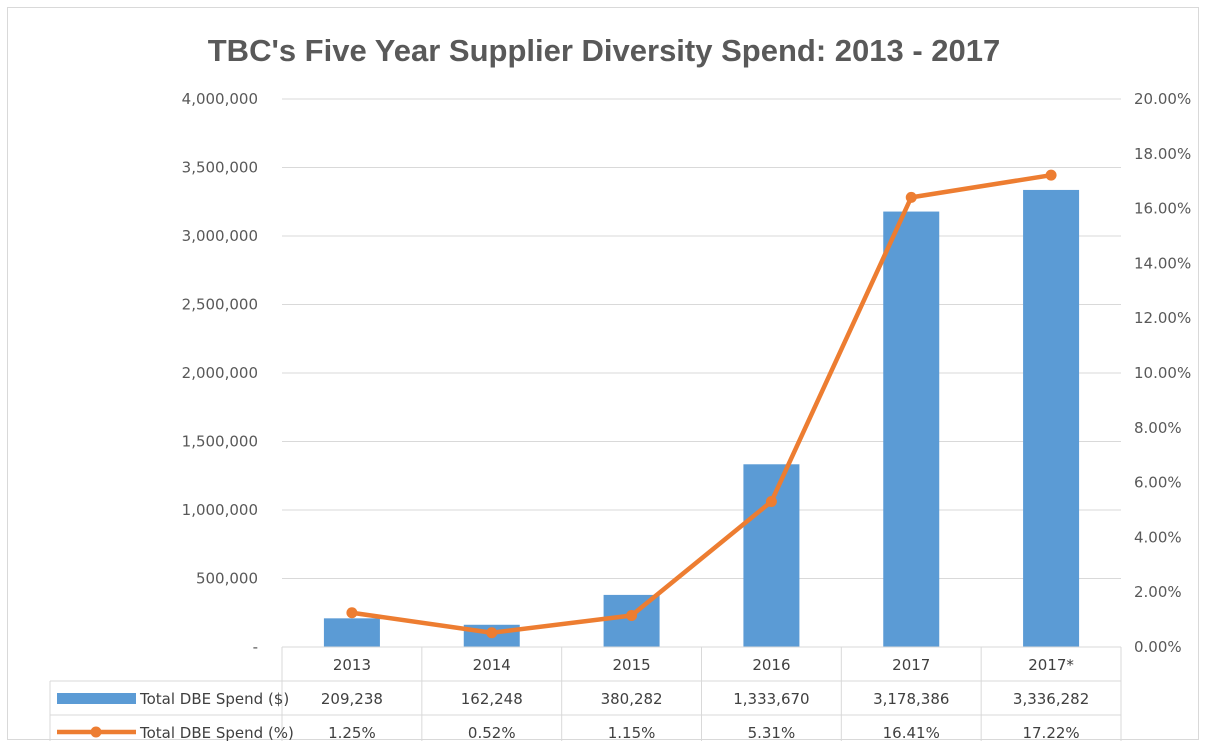 The height and width of the screenshot is (747, 1206). Describe the element at coordinates (1162, 318) in the screenshot. I see `y-right-tick-label: 12.00%` at that location.